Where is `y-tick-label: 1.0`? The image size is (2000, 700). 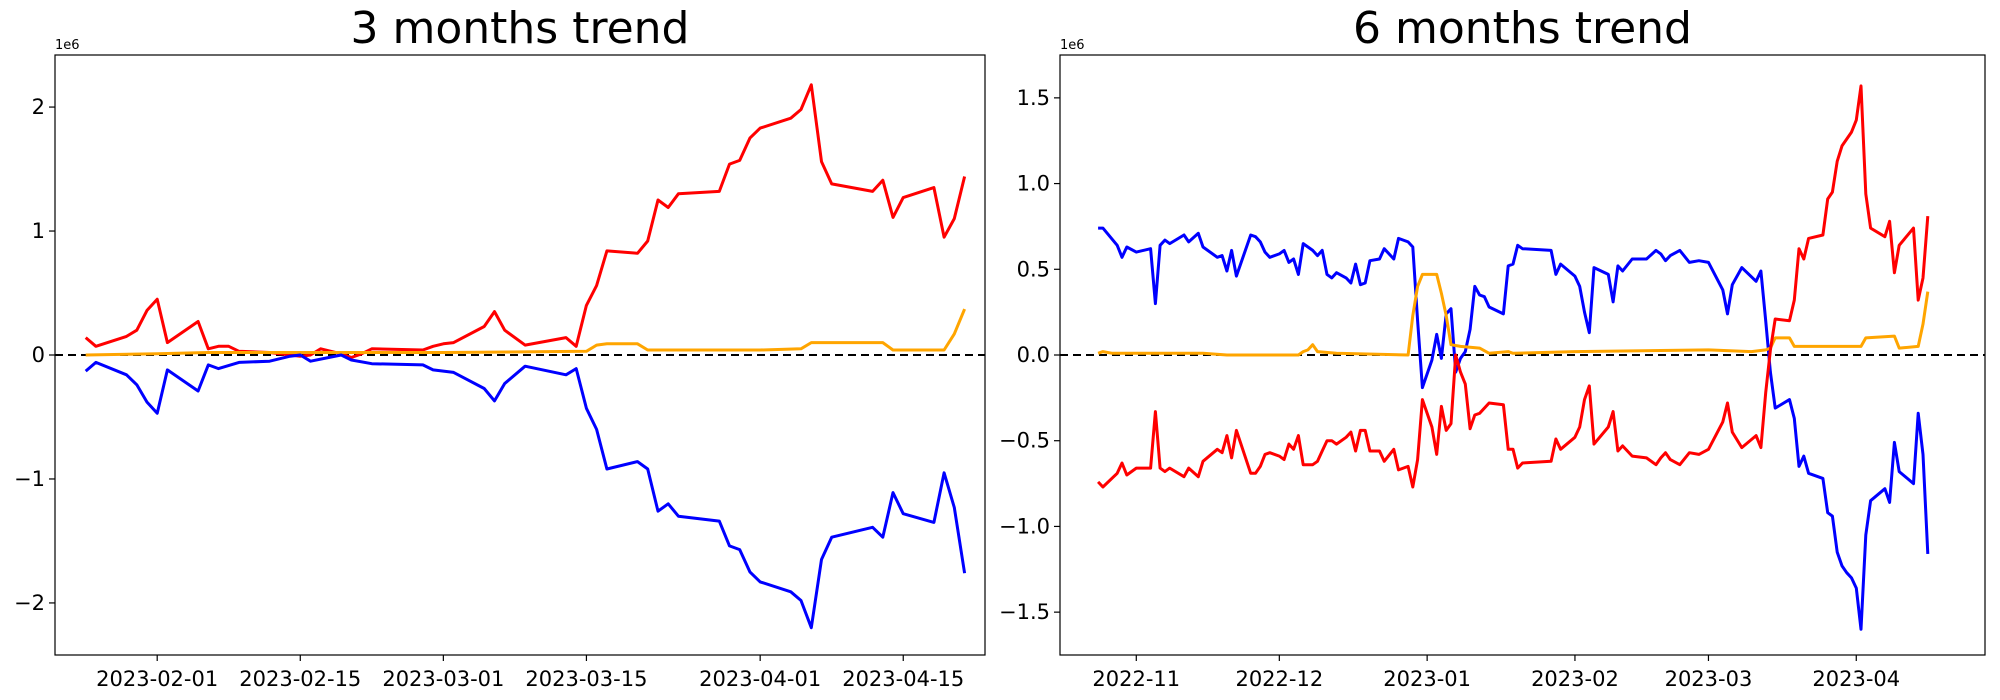 y-tick-label: 1.0 is located at coordinates (1033, 184).